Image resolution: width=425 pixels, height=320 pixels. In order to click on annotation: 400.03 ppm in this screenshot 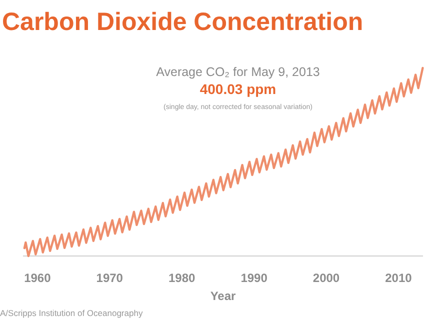, I will do `click(238, 89)`.